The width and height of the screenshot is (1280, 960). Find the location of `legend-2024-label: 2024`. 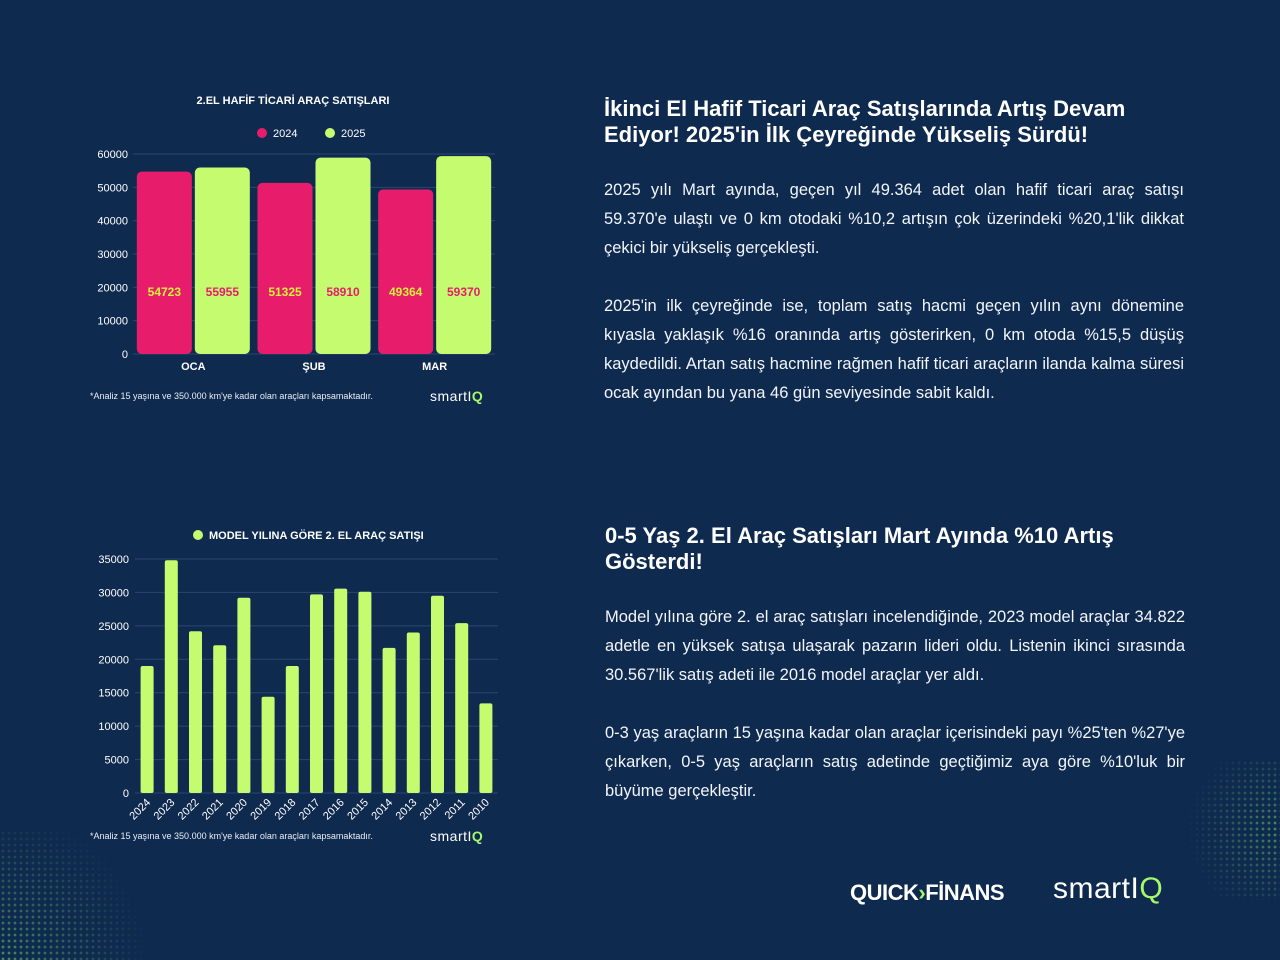

legend-2024-label: 2024 is located at coordinates (285, 134).